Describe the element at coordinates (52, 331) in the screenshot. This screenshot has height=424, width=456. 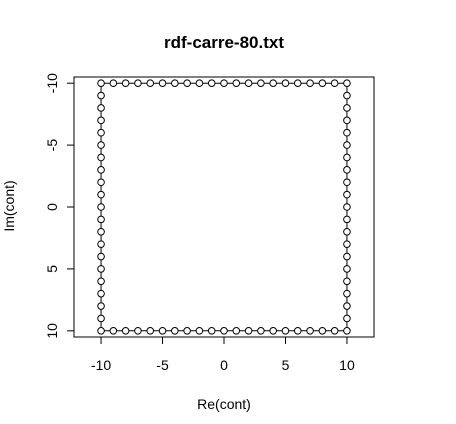
I see `y-tick-label: 10` at that location.